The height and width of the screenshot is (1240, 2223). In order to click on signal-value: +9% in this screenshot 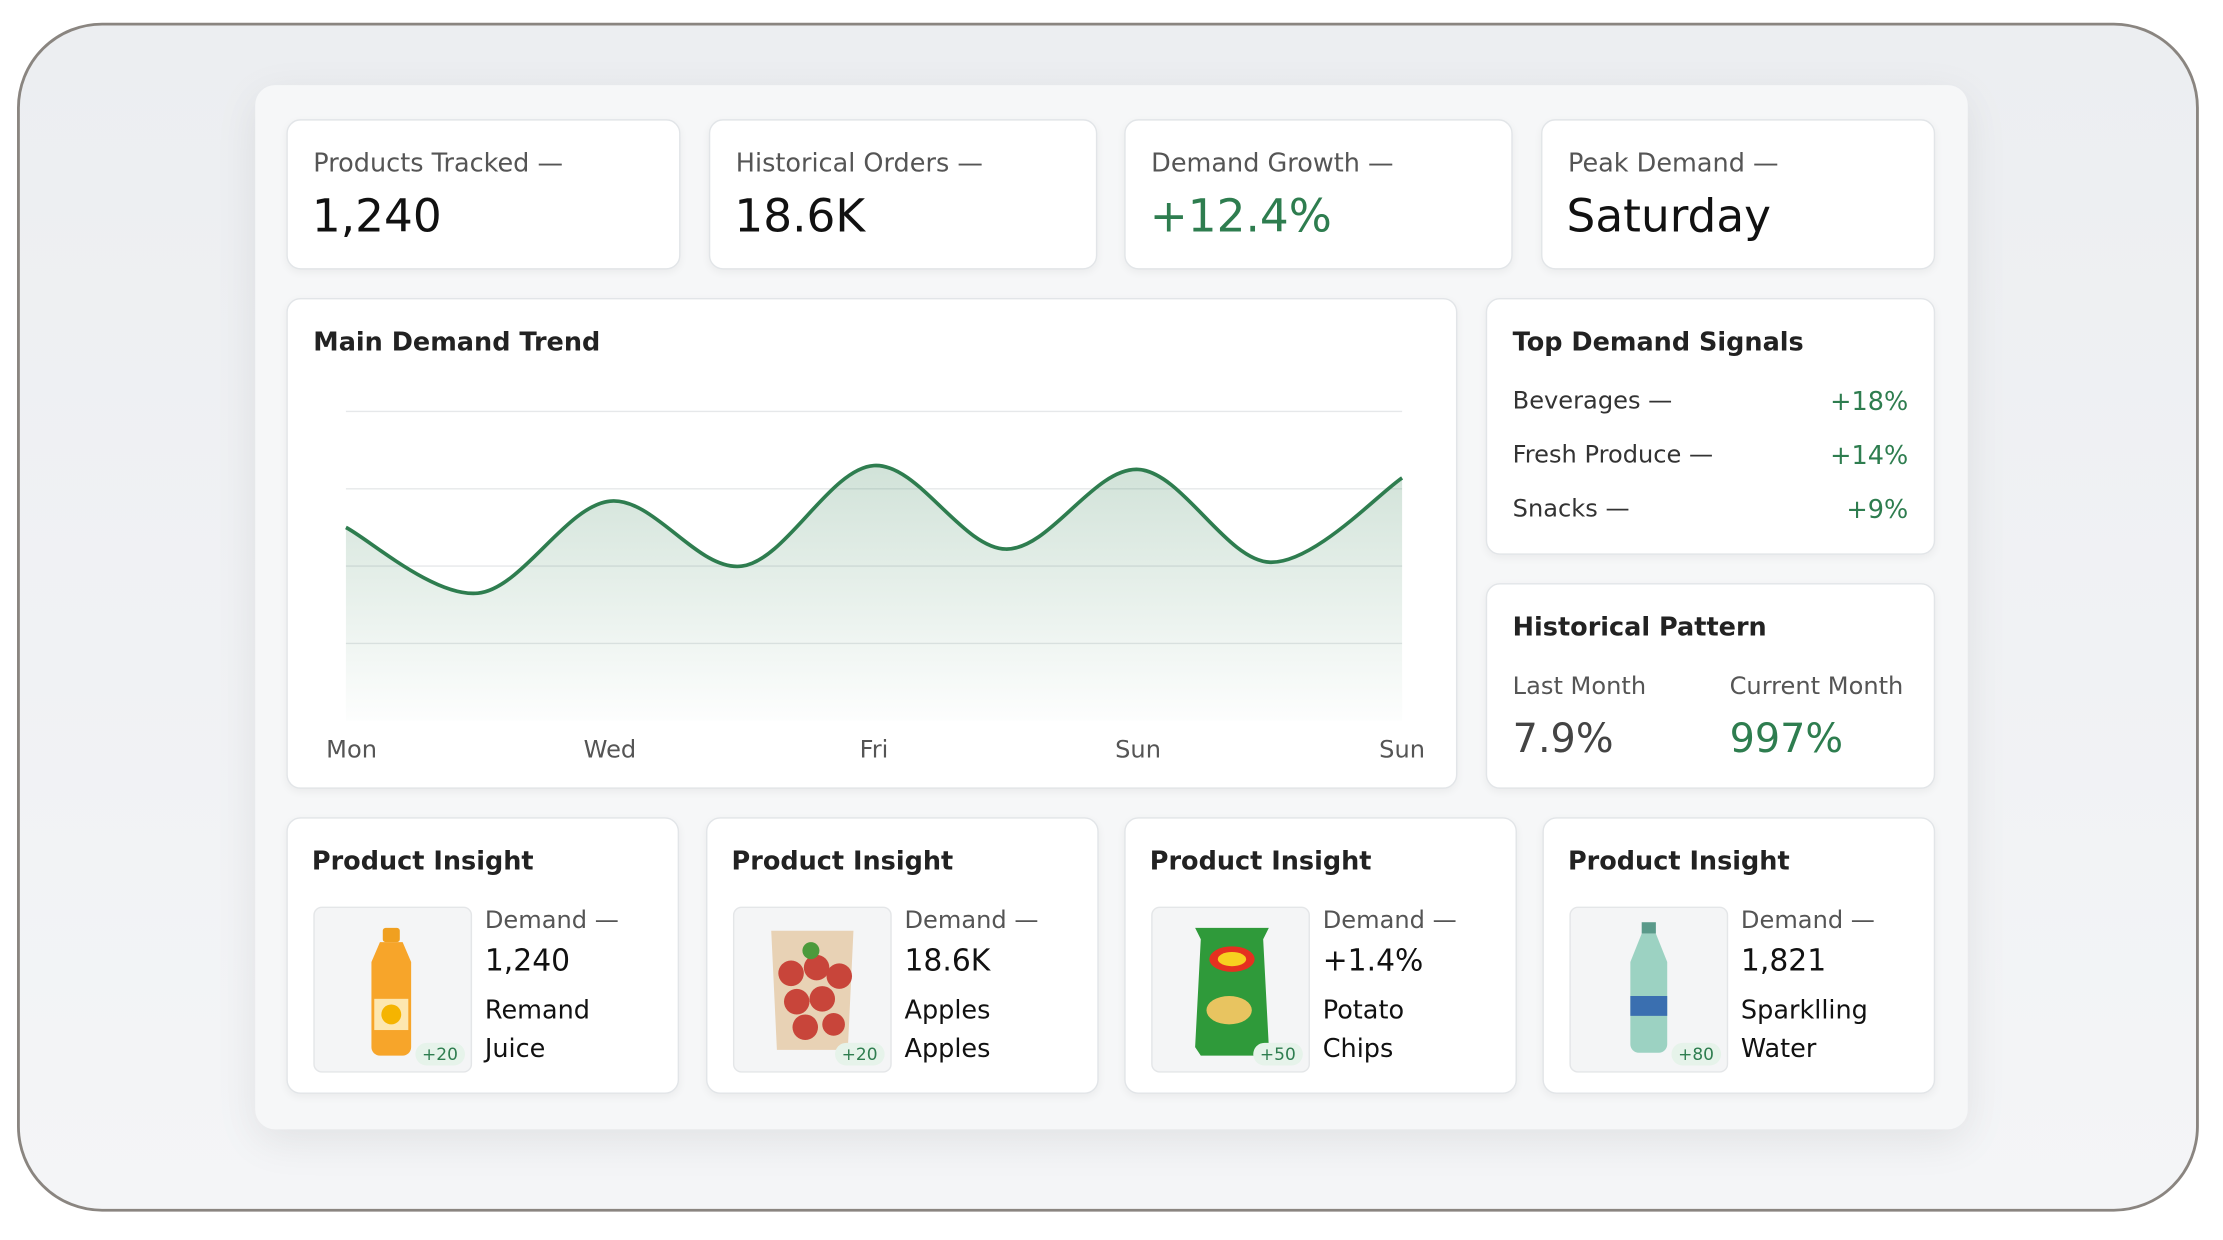, I will do `click(1877, 510)`.